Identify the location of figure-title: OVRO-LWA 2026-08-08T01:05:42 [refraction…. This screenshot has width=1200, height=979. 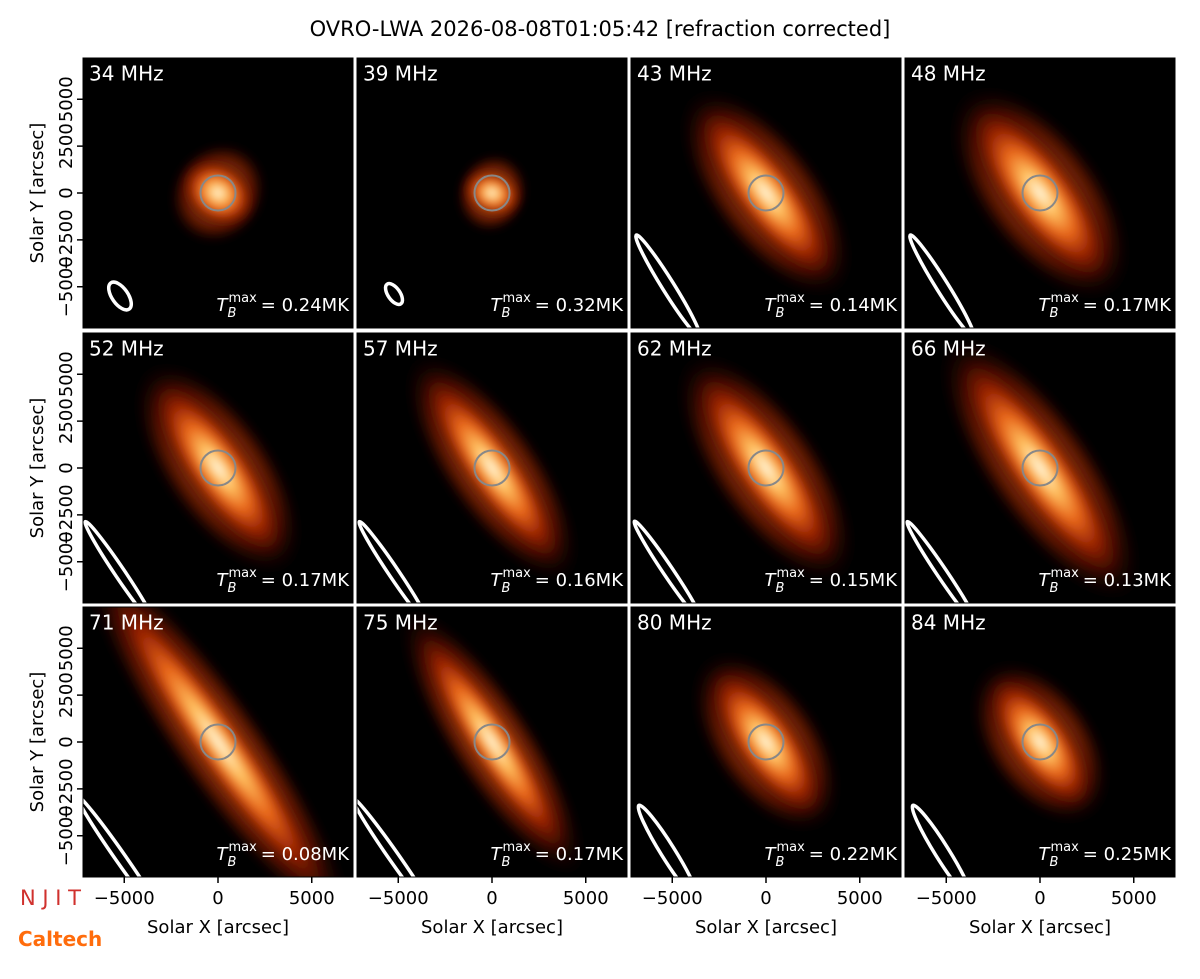
(600, 29).